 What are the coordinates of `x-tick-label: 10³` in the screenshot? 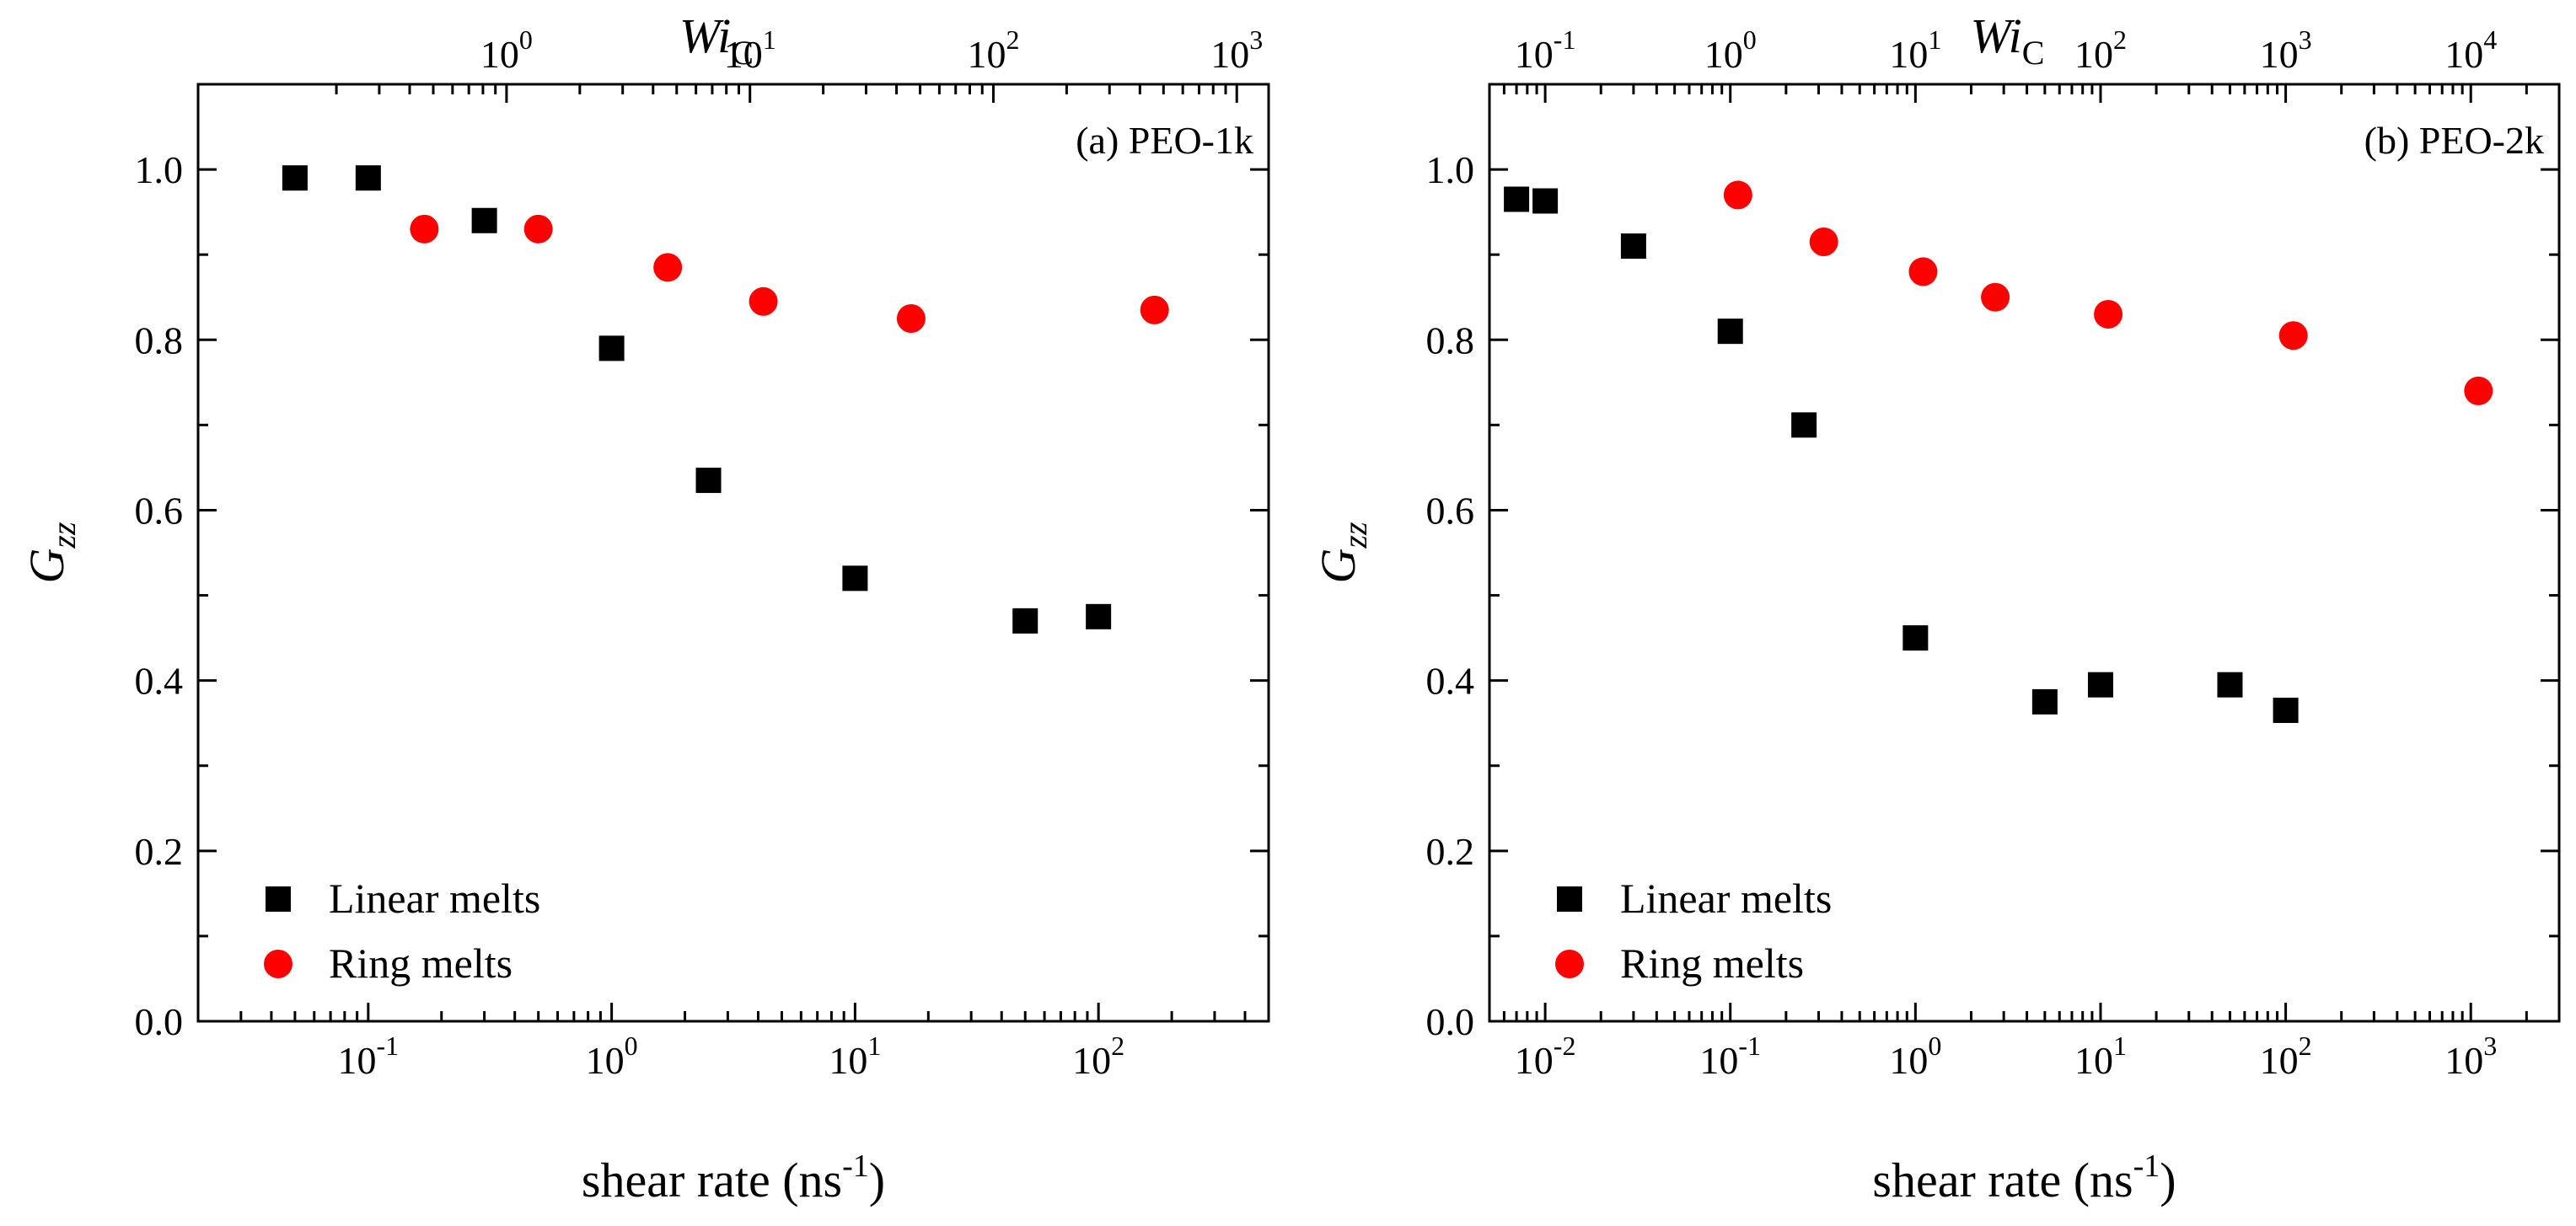 It's located at (2471, 1056).